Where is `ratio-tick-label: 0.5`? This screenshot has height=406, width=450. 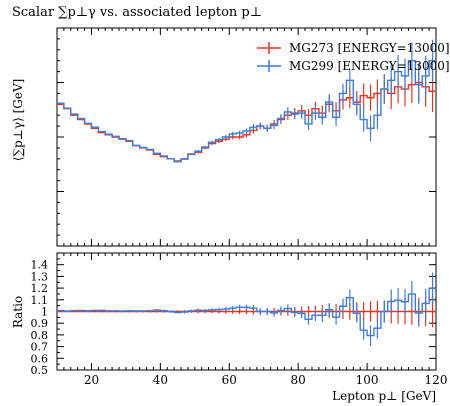
ratio-tick-label: 0.5 is located at coordinates (40, 370).